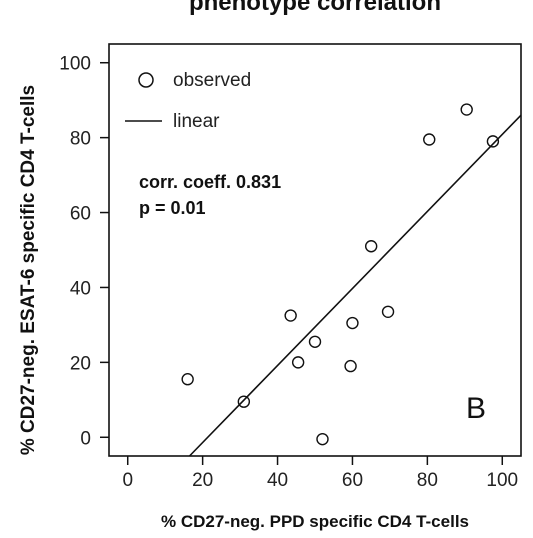 The image size is (533, 538). What do you see at coordinates (188, 101) in the screenshot?
I see `legend: observed linear` at bounding box center [188, 101].